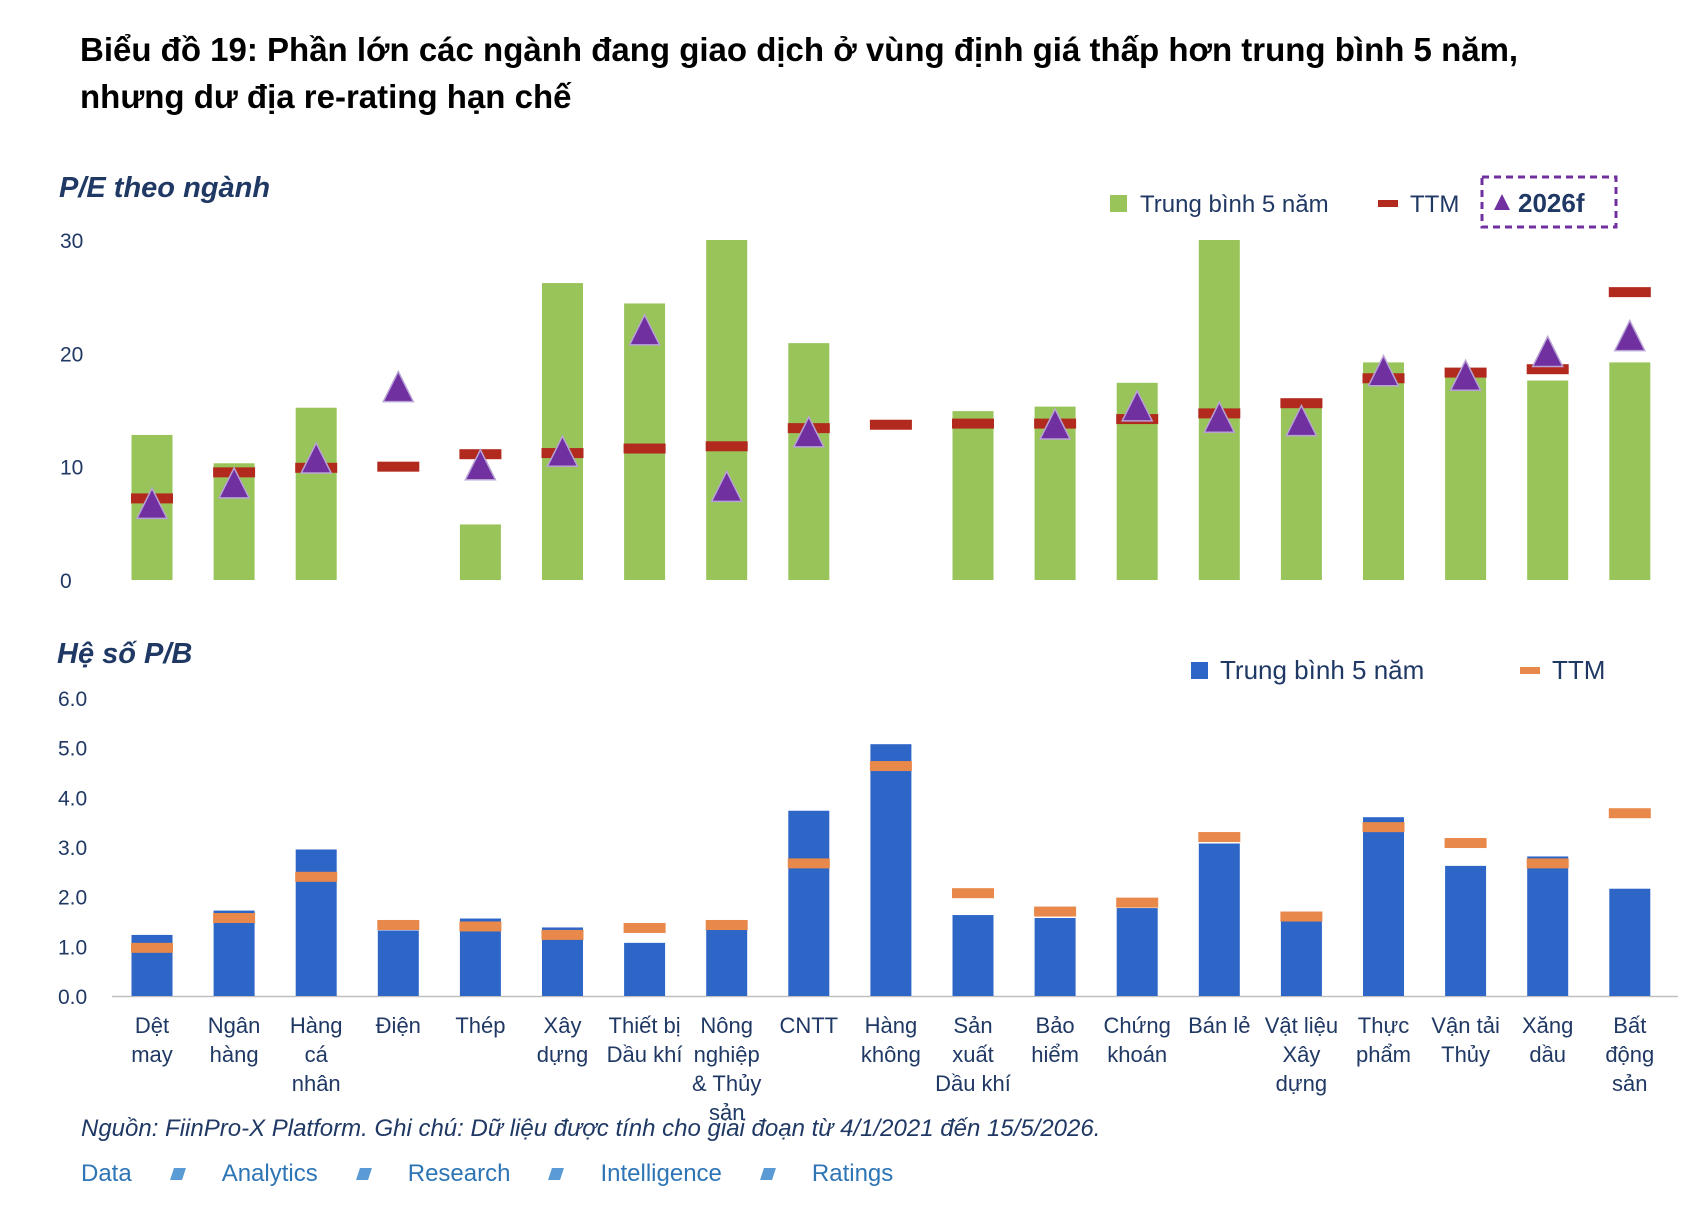 The height and width of the screenshot is (1210, 1702). Describe the element at coordinates (726, 1083) in the screenshot. I see `x-axis-category-label-line: & Thủy` at that location.